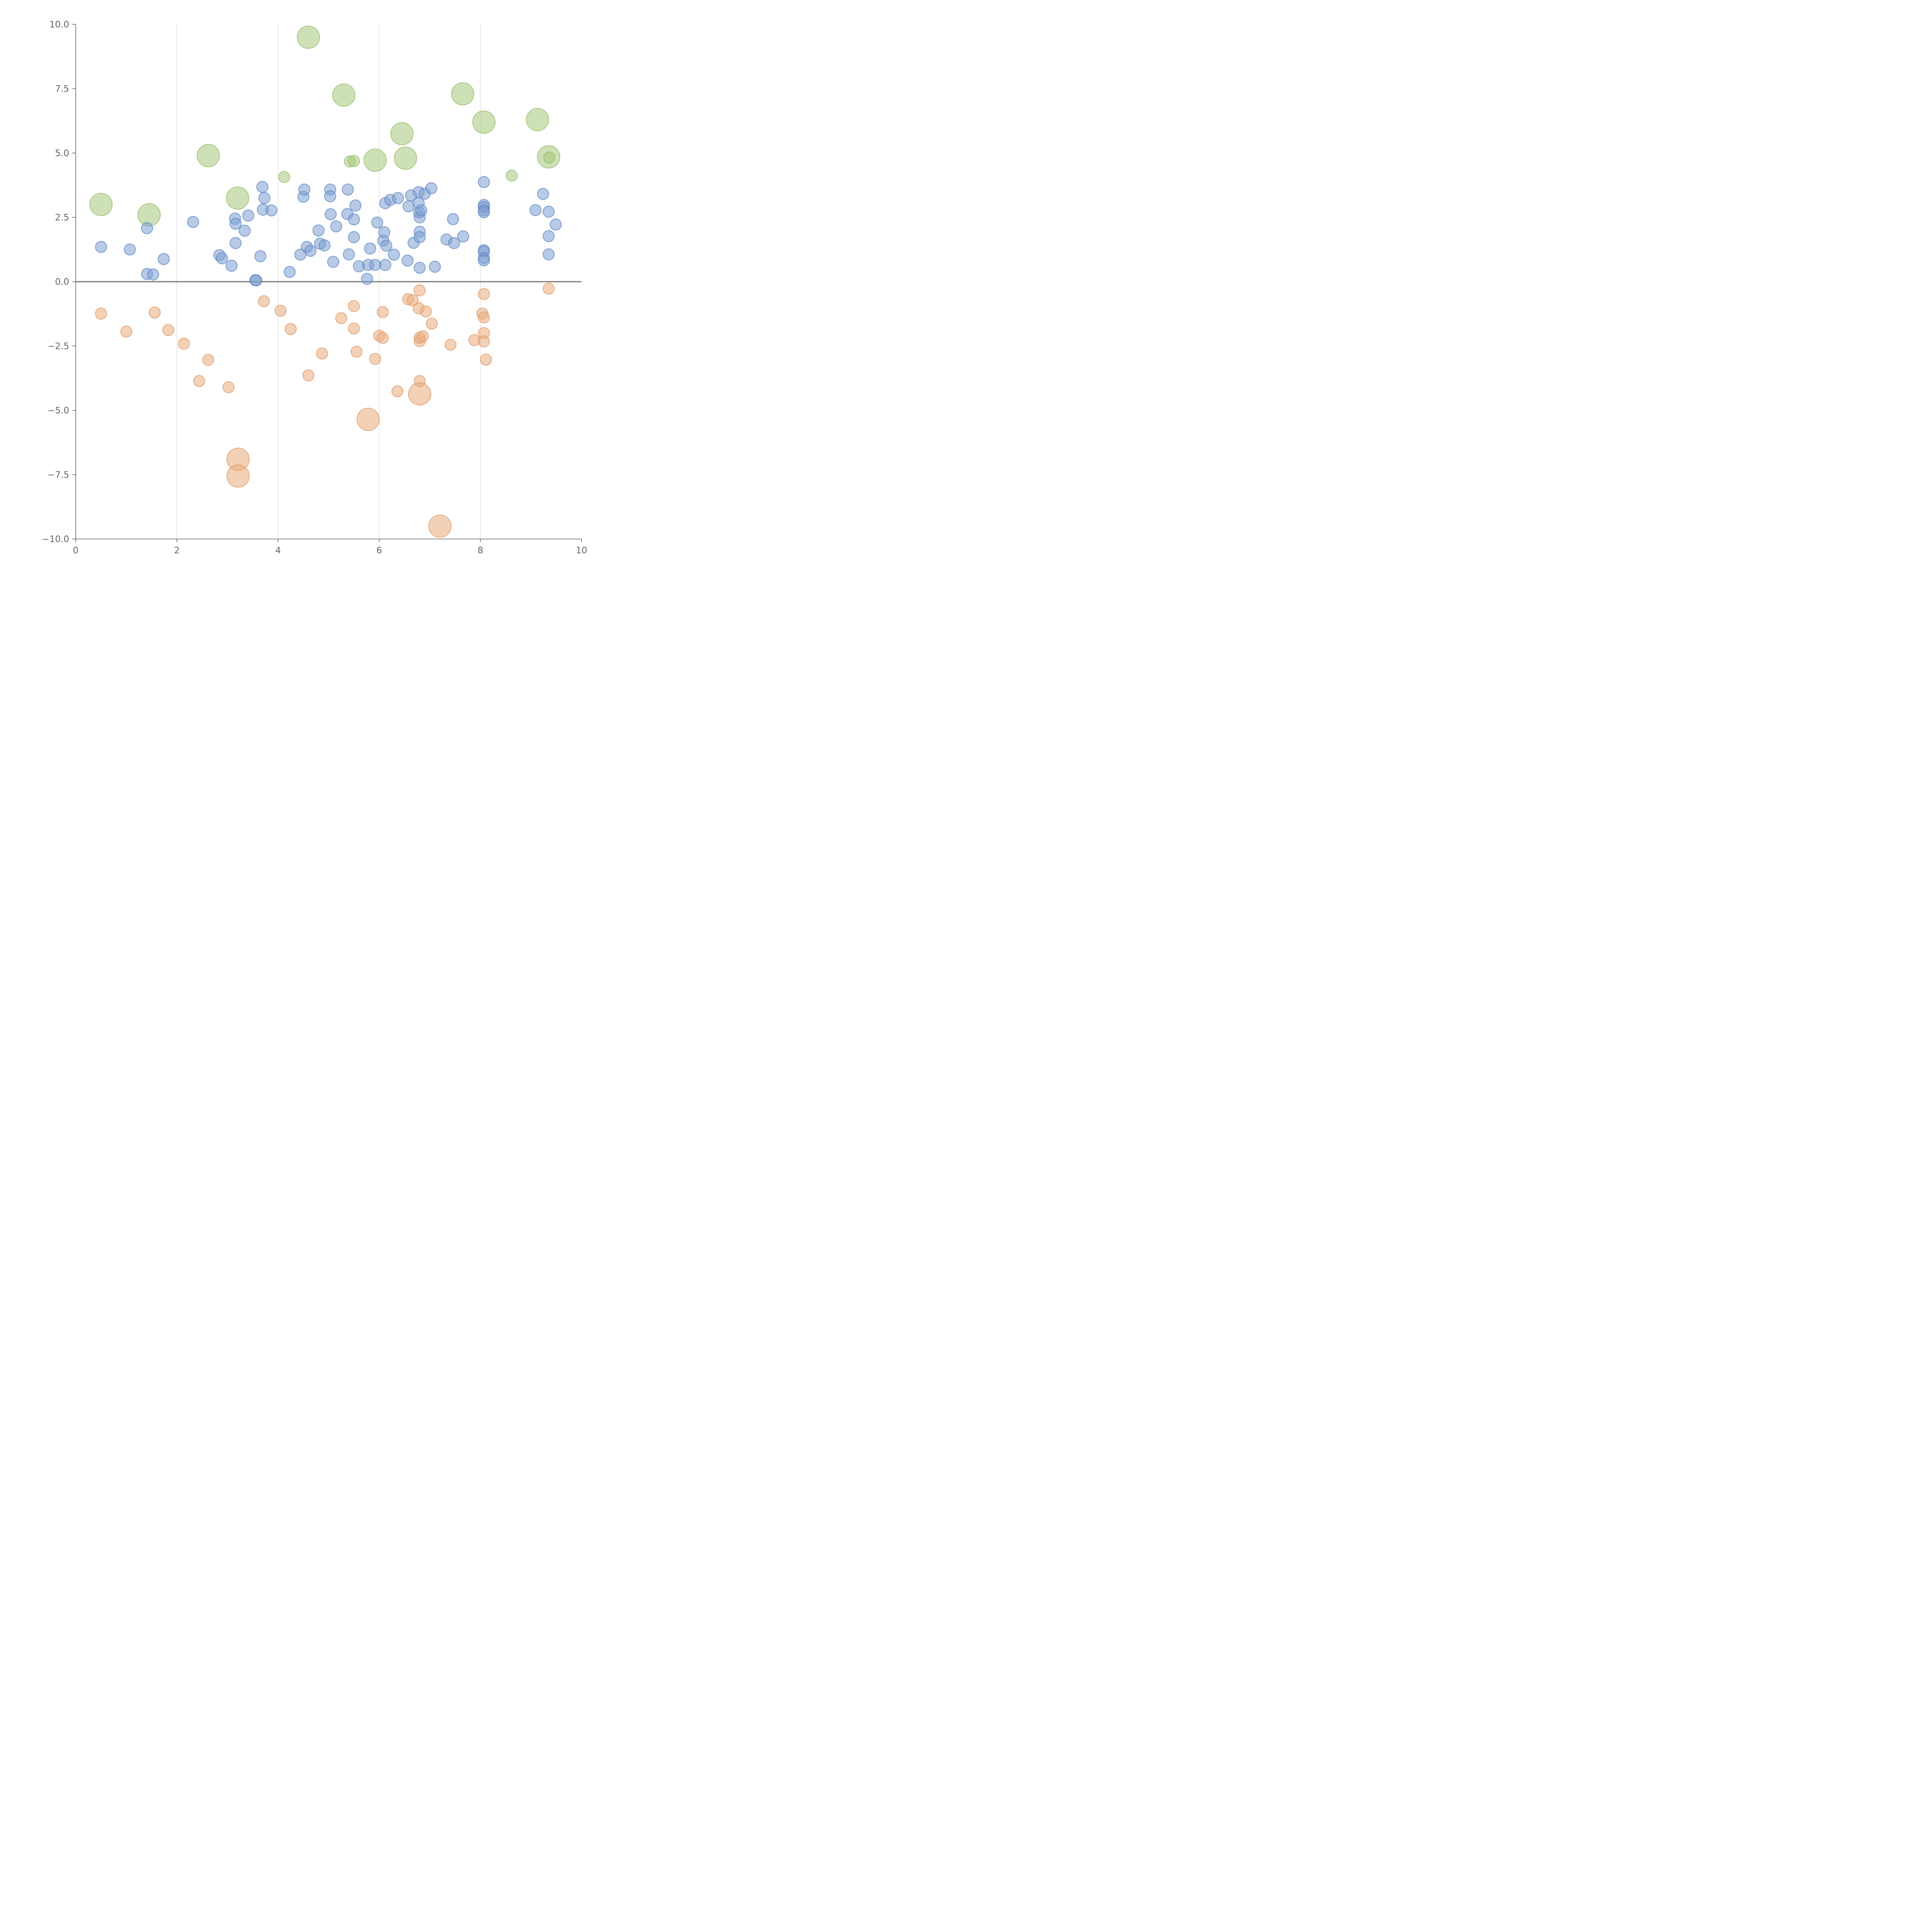 This screenshot has width=1932, height=1932. What do you see at coordinates (278, 551) in the screenshot?
I see `x-tick-label: 4` at bounding box center [278, 551].